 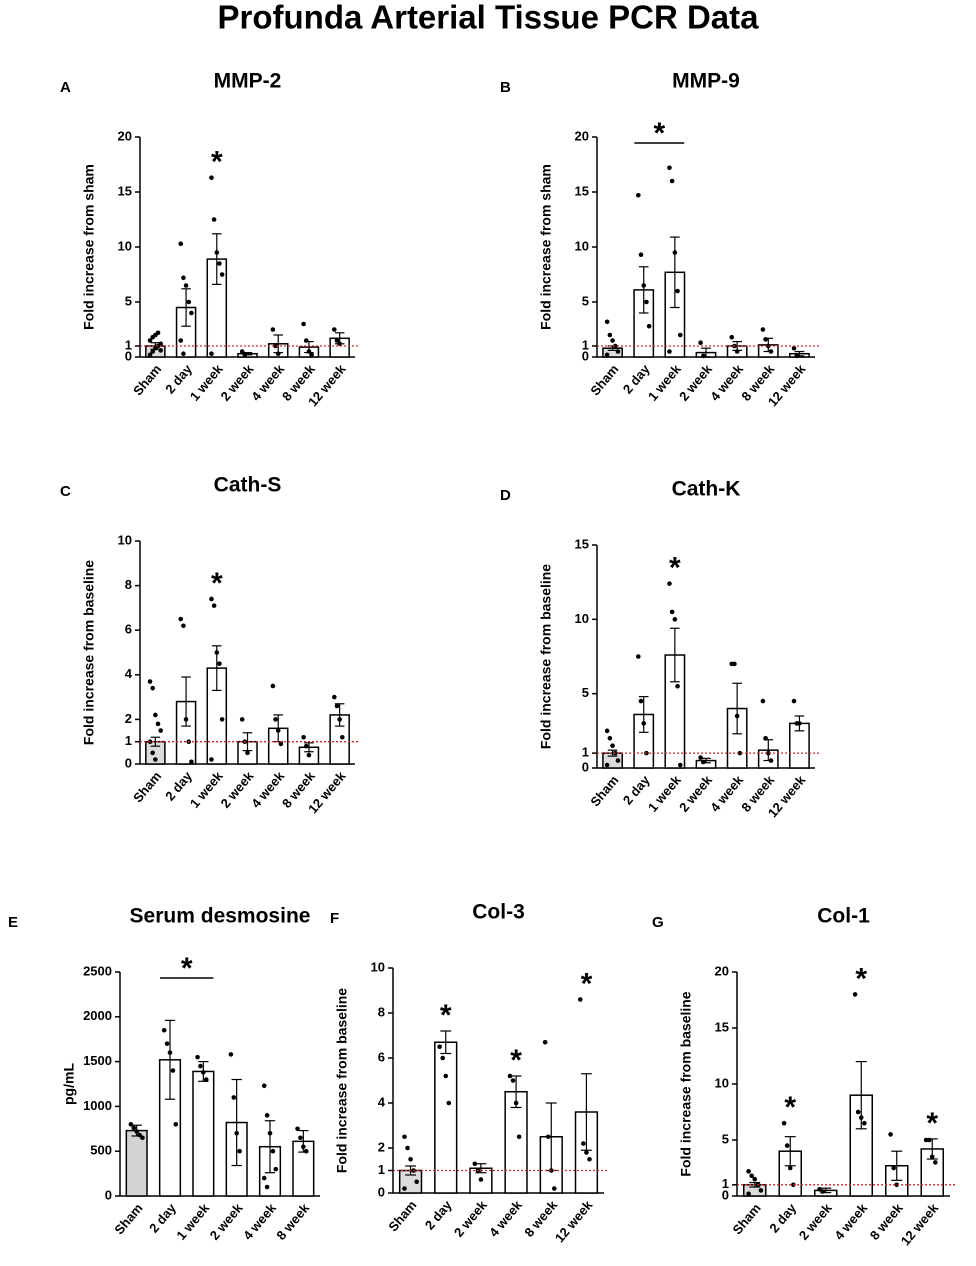 What do you see at coordinates (498, 912) in the screenshot?
I see `panel-title: Col-3` at bounding box center [498, 912].